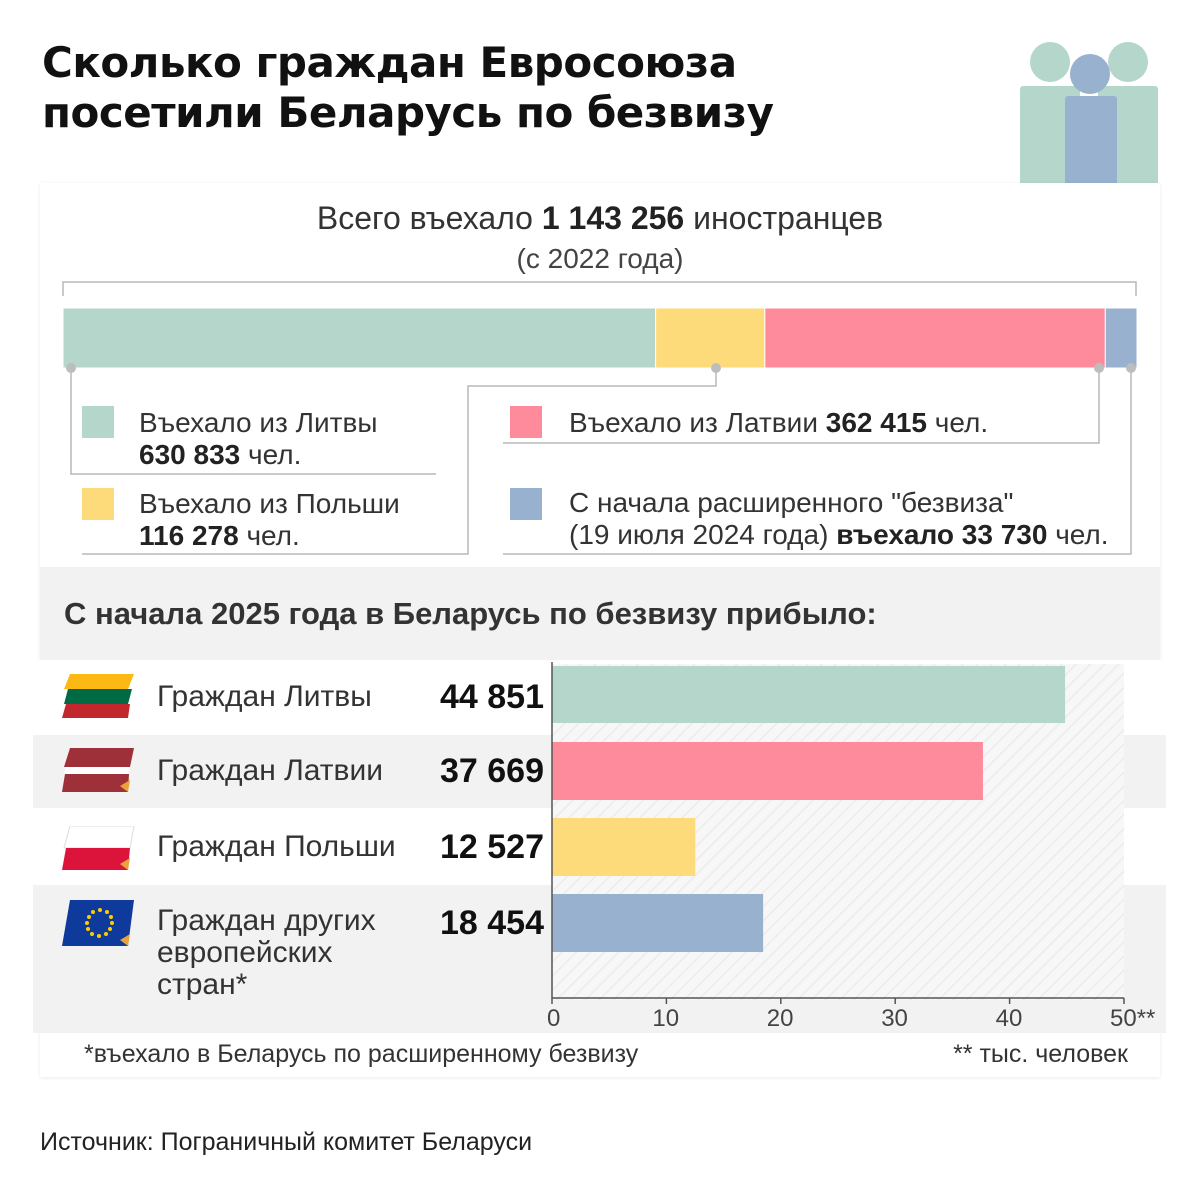 This screenshot has width=1200, height=1200. What do you see at coordinates (98, 770) in the screenshot?
I see `latvia-flag-icon` at bounding box center [98, 770].